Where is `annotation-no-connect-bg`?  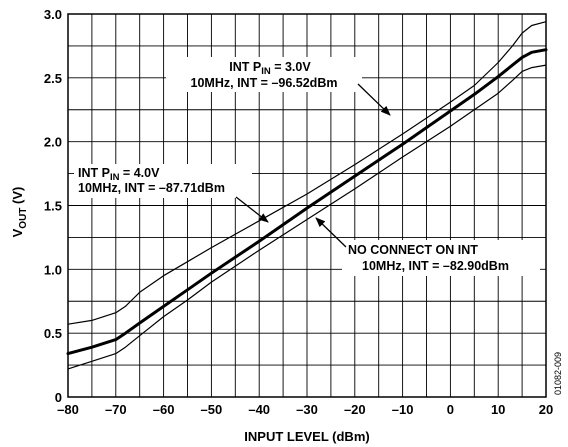 annotation-no-connect-bg is located at coordinates (441, 258).